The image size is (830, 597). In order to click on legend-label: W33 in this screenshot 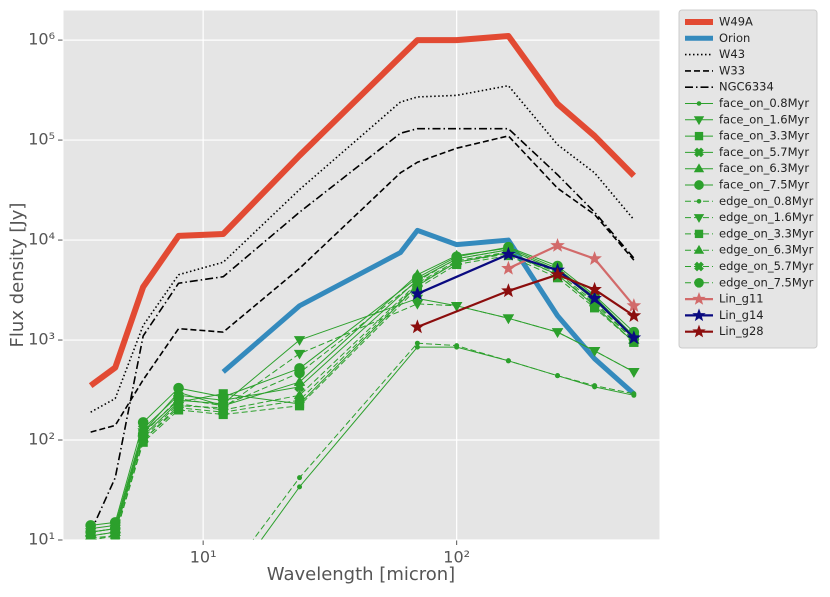, I will do `click(732, 70)`.